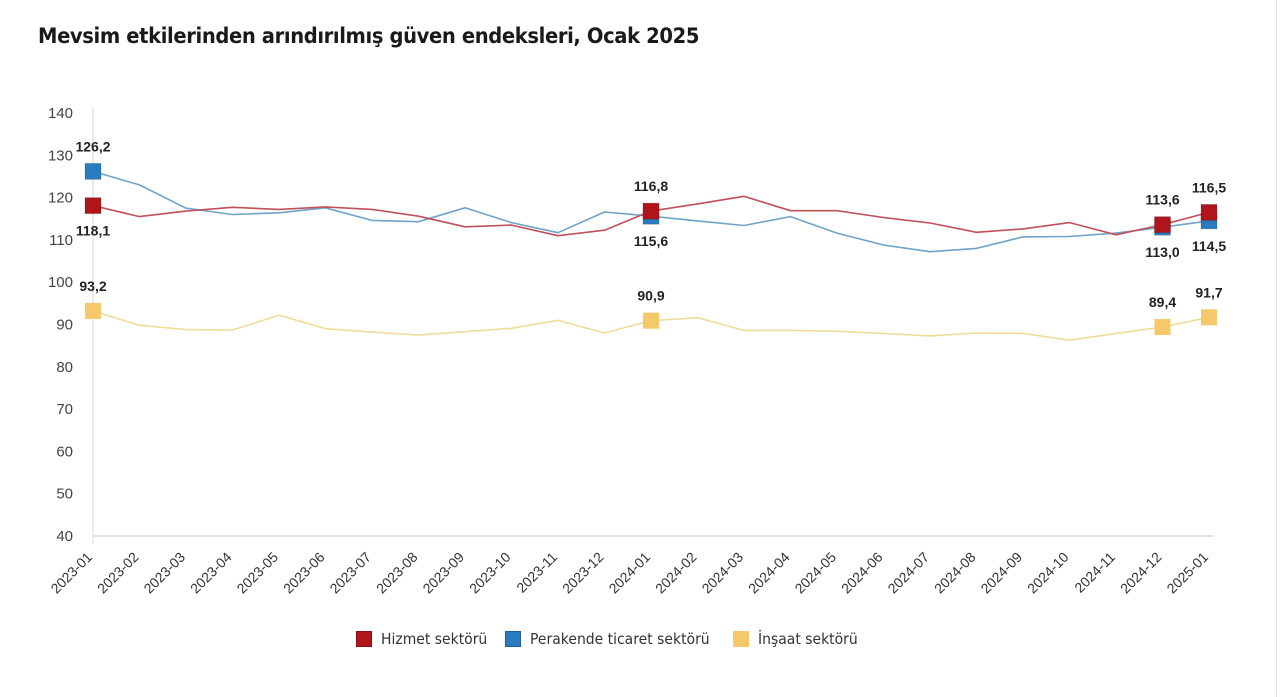 This screenshot has width=1280, height=697. I want to click on frame-border, so click(1276, 348).